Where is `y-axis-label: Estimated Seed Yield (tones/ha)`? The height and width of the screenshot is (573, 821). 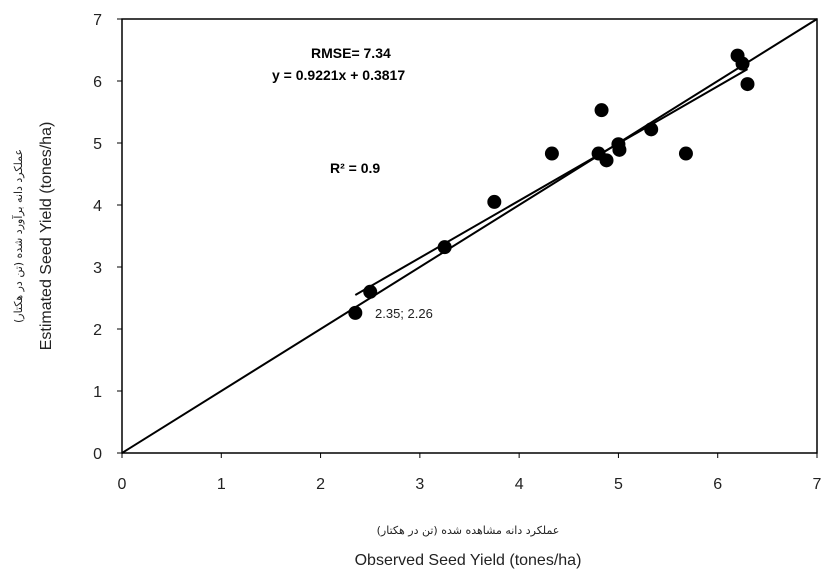
y-axis-label: Estimated Seed Yield (tones/ha) is located at coordinates (46, 236).